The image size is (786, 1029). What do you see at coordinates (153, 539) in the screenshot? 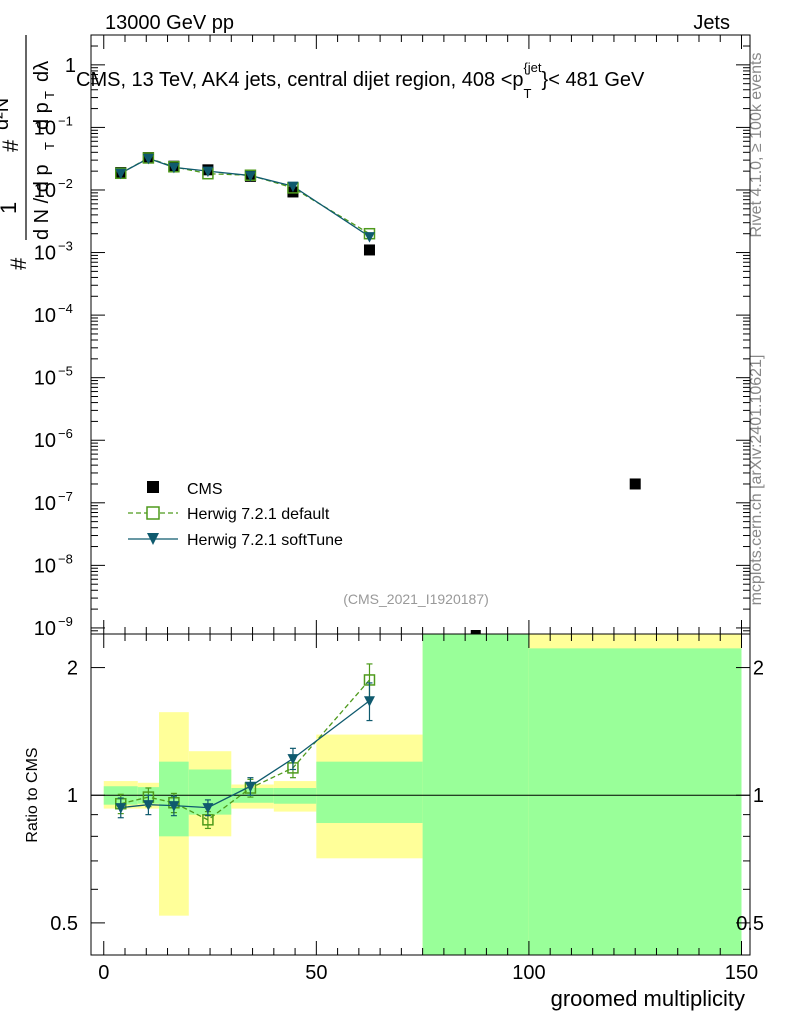
I see `legend-marker-softtune` at bounding box center [153, 539].